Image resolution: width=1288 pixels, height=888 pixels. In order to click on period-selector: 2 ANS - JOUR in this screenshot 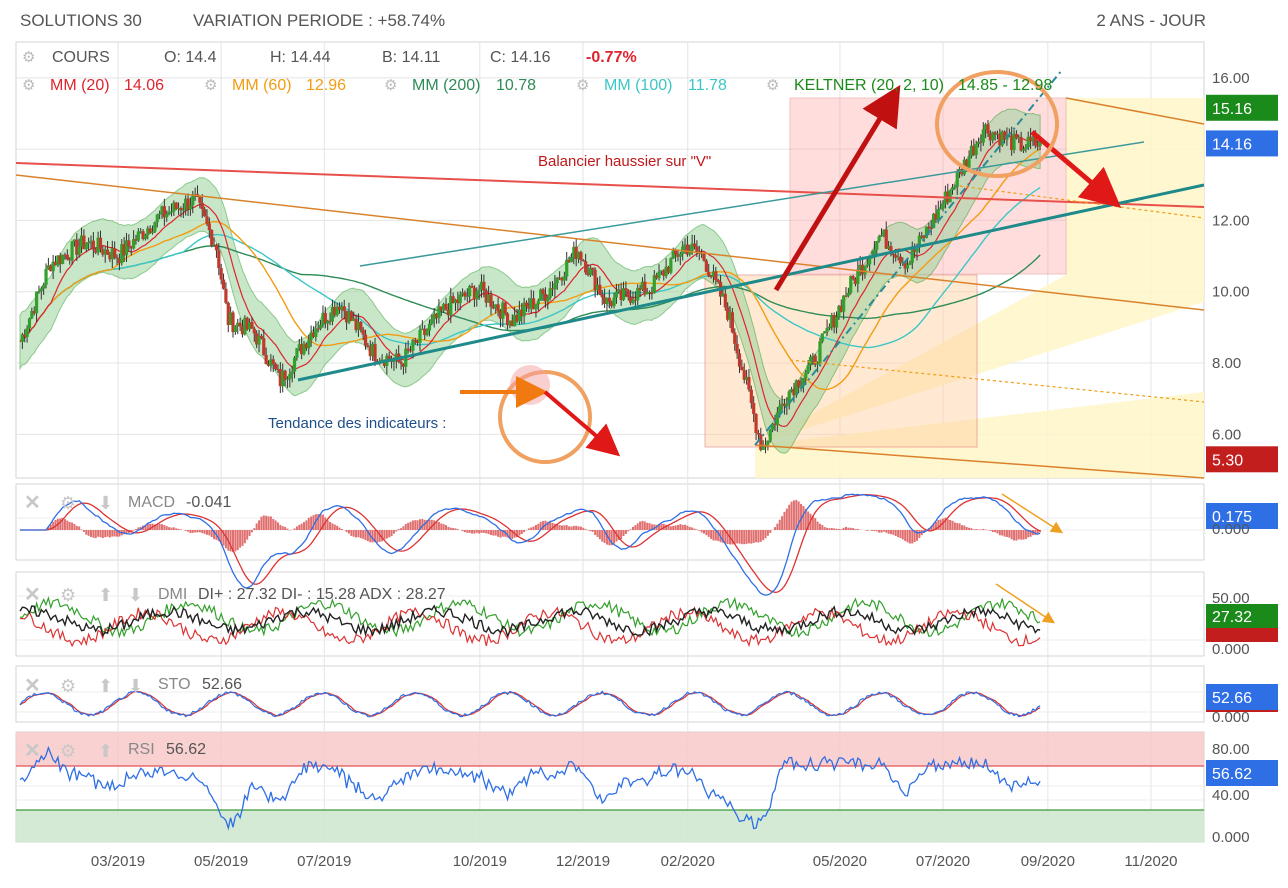, I will do `click(1151, 20)`.